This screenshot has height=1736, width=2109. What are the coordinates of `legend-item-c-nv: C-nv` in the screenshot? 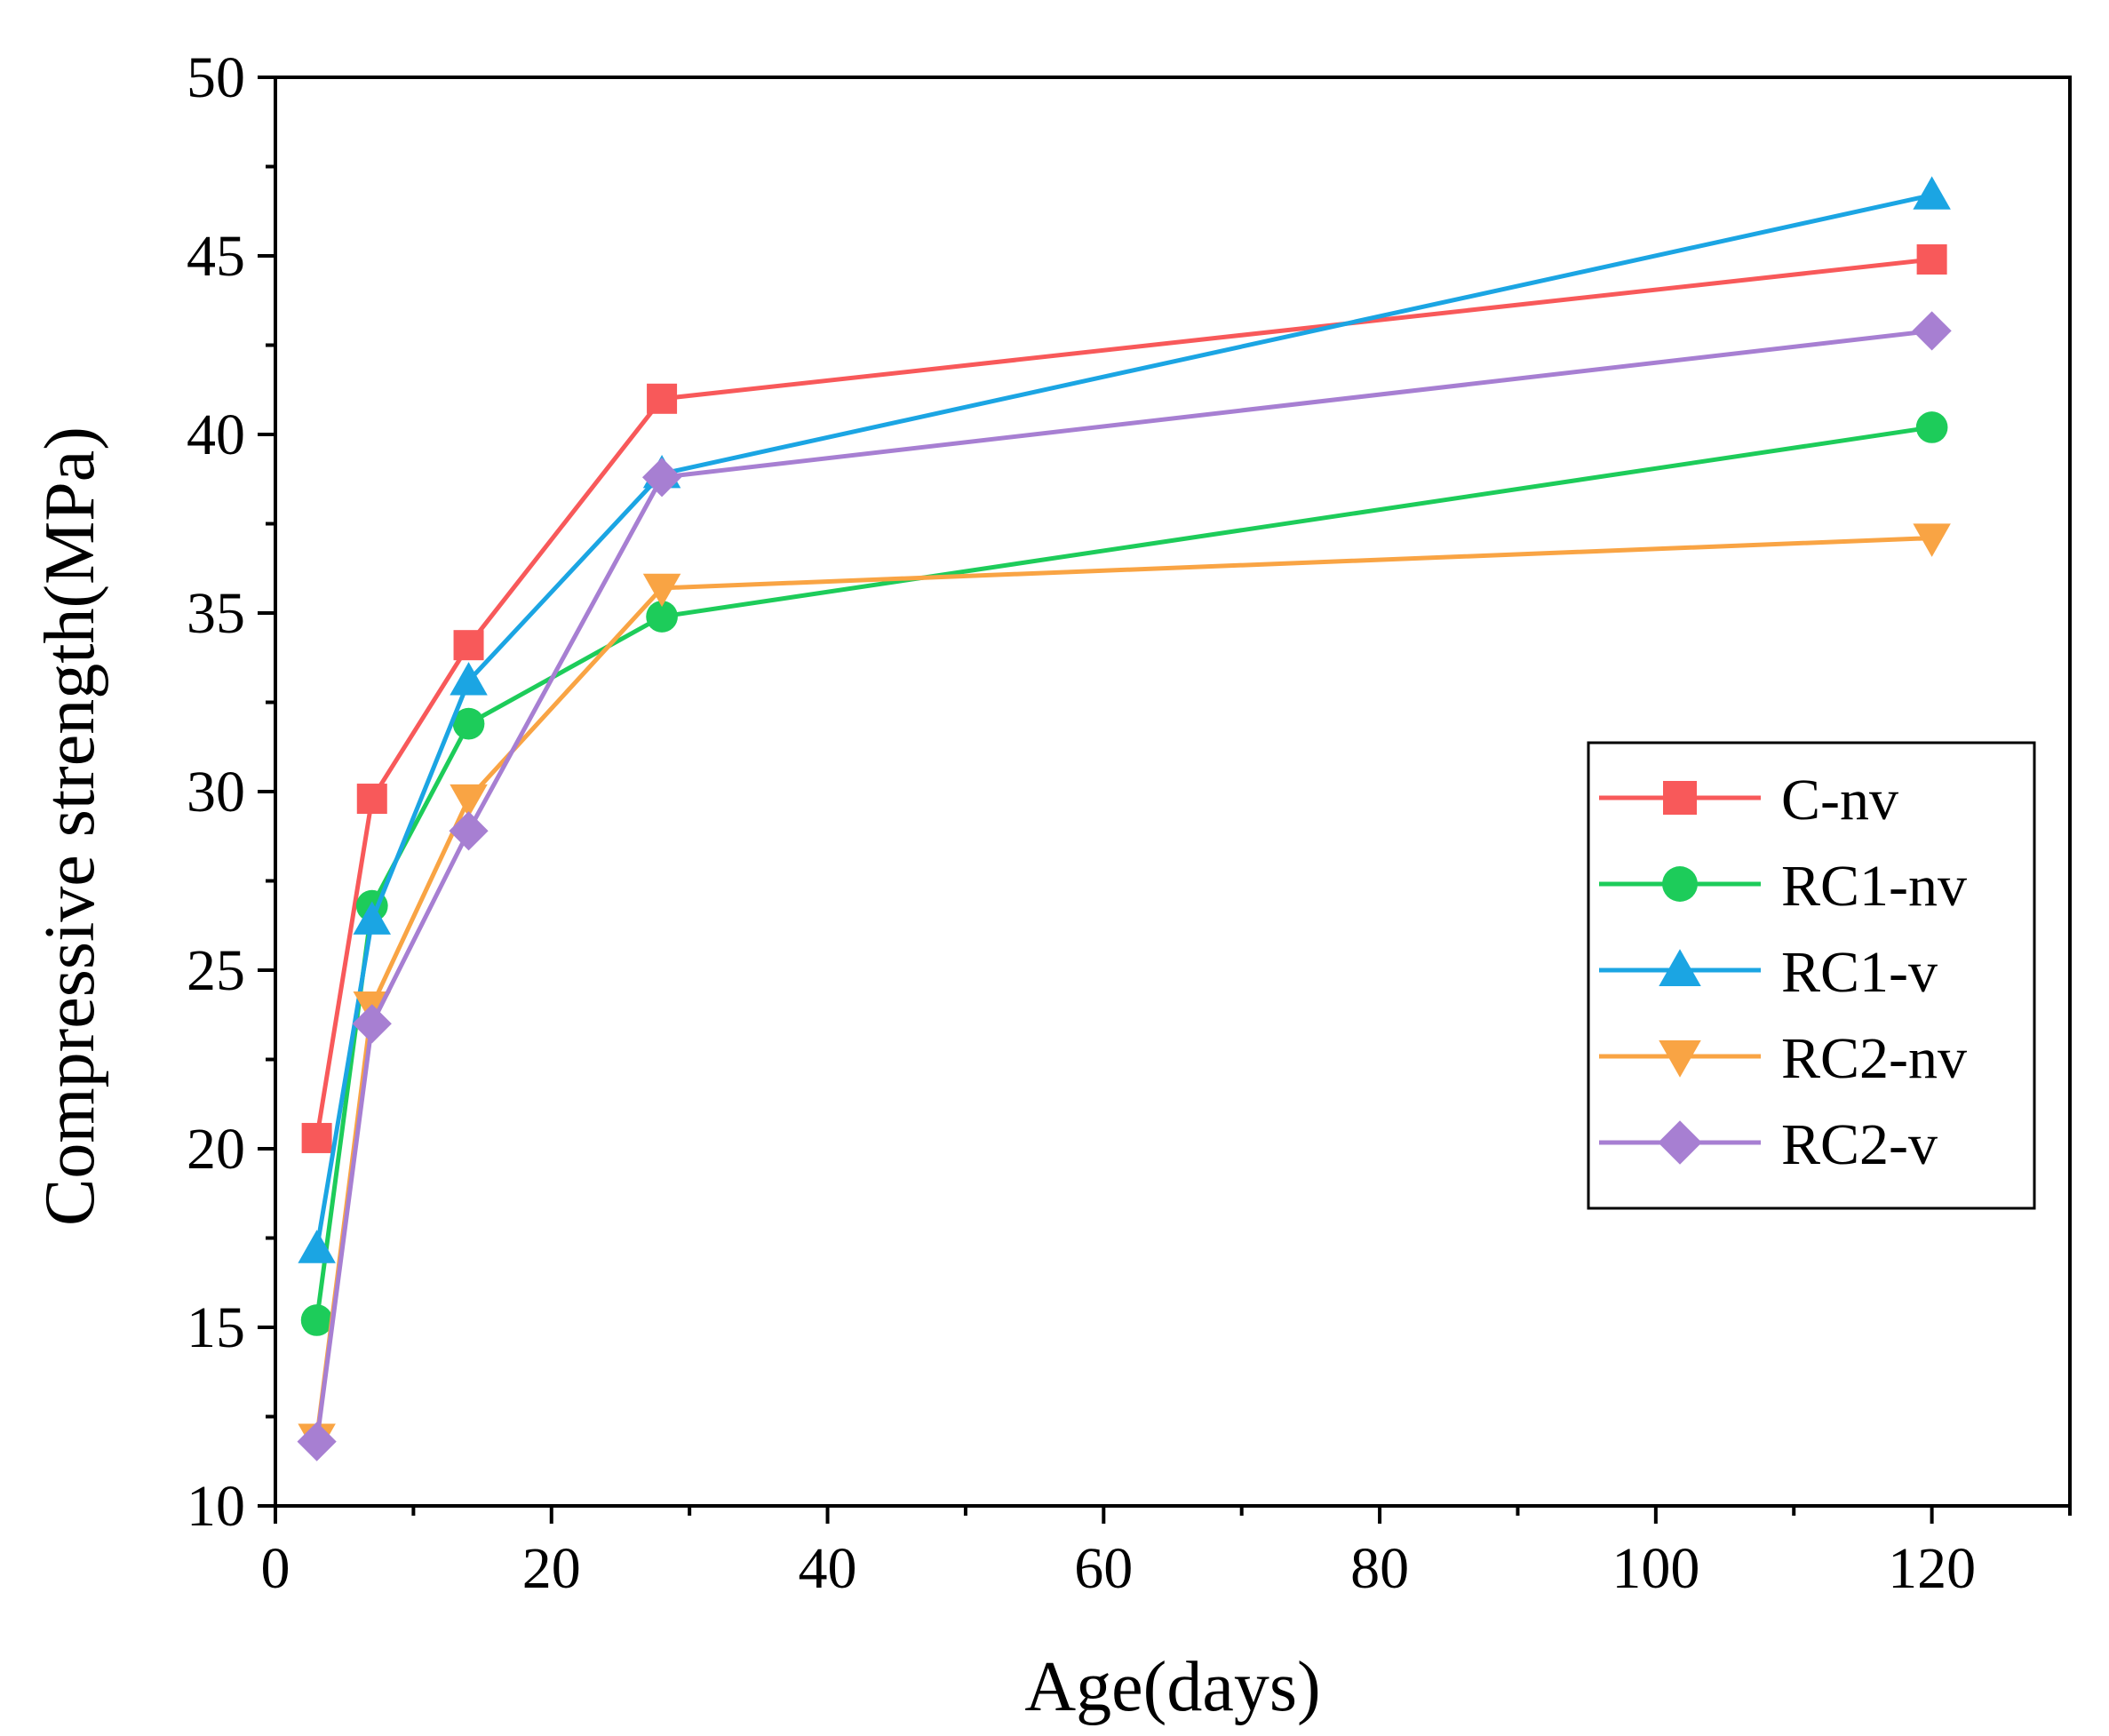 It's located at (1748, 800).